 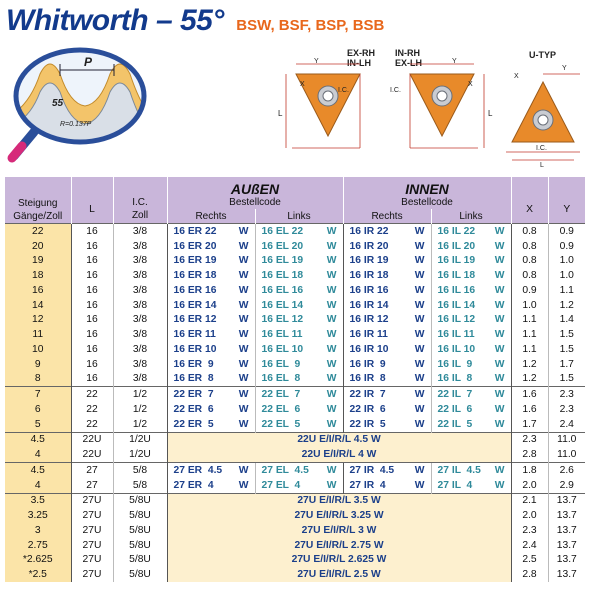 I want to click on cell-y: 11.0, so click(x=566, y=455).